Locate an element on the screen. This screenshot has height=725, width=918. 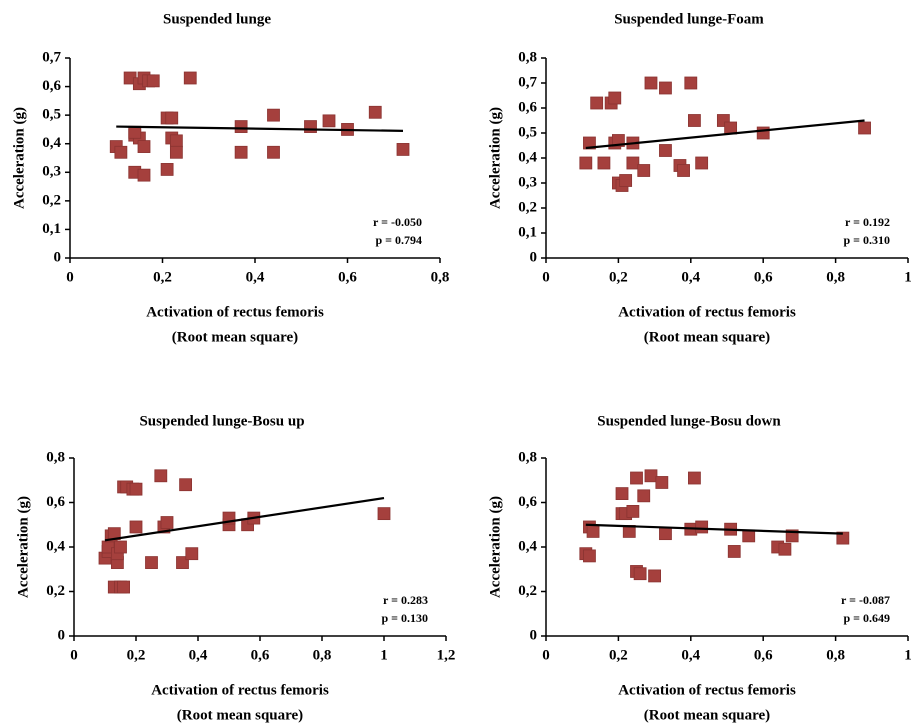
y-tick-label: 0,7 is located at coordinates (51, 57).